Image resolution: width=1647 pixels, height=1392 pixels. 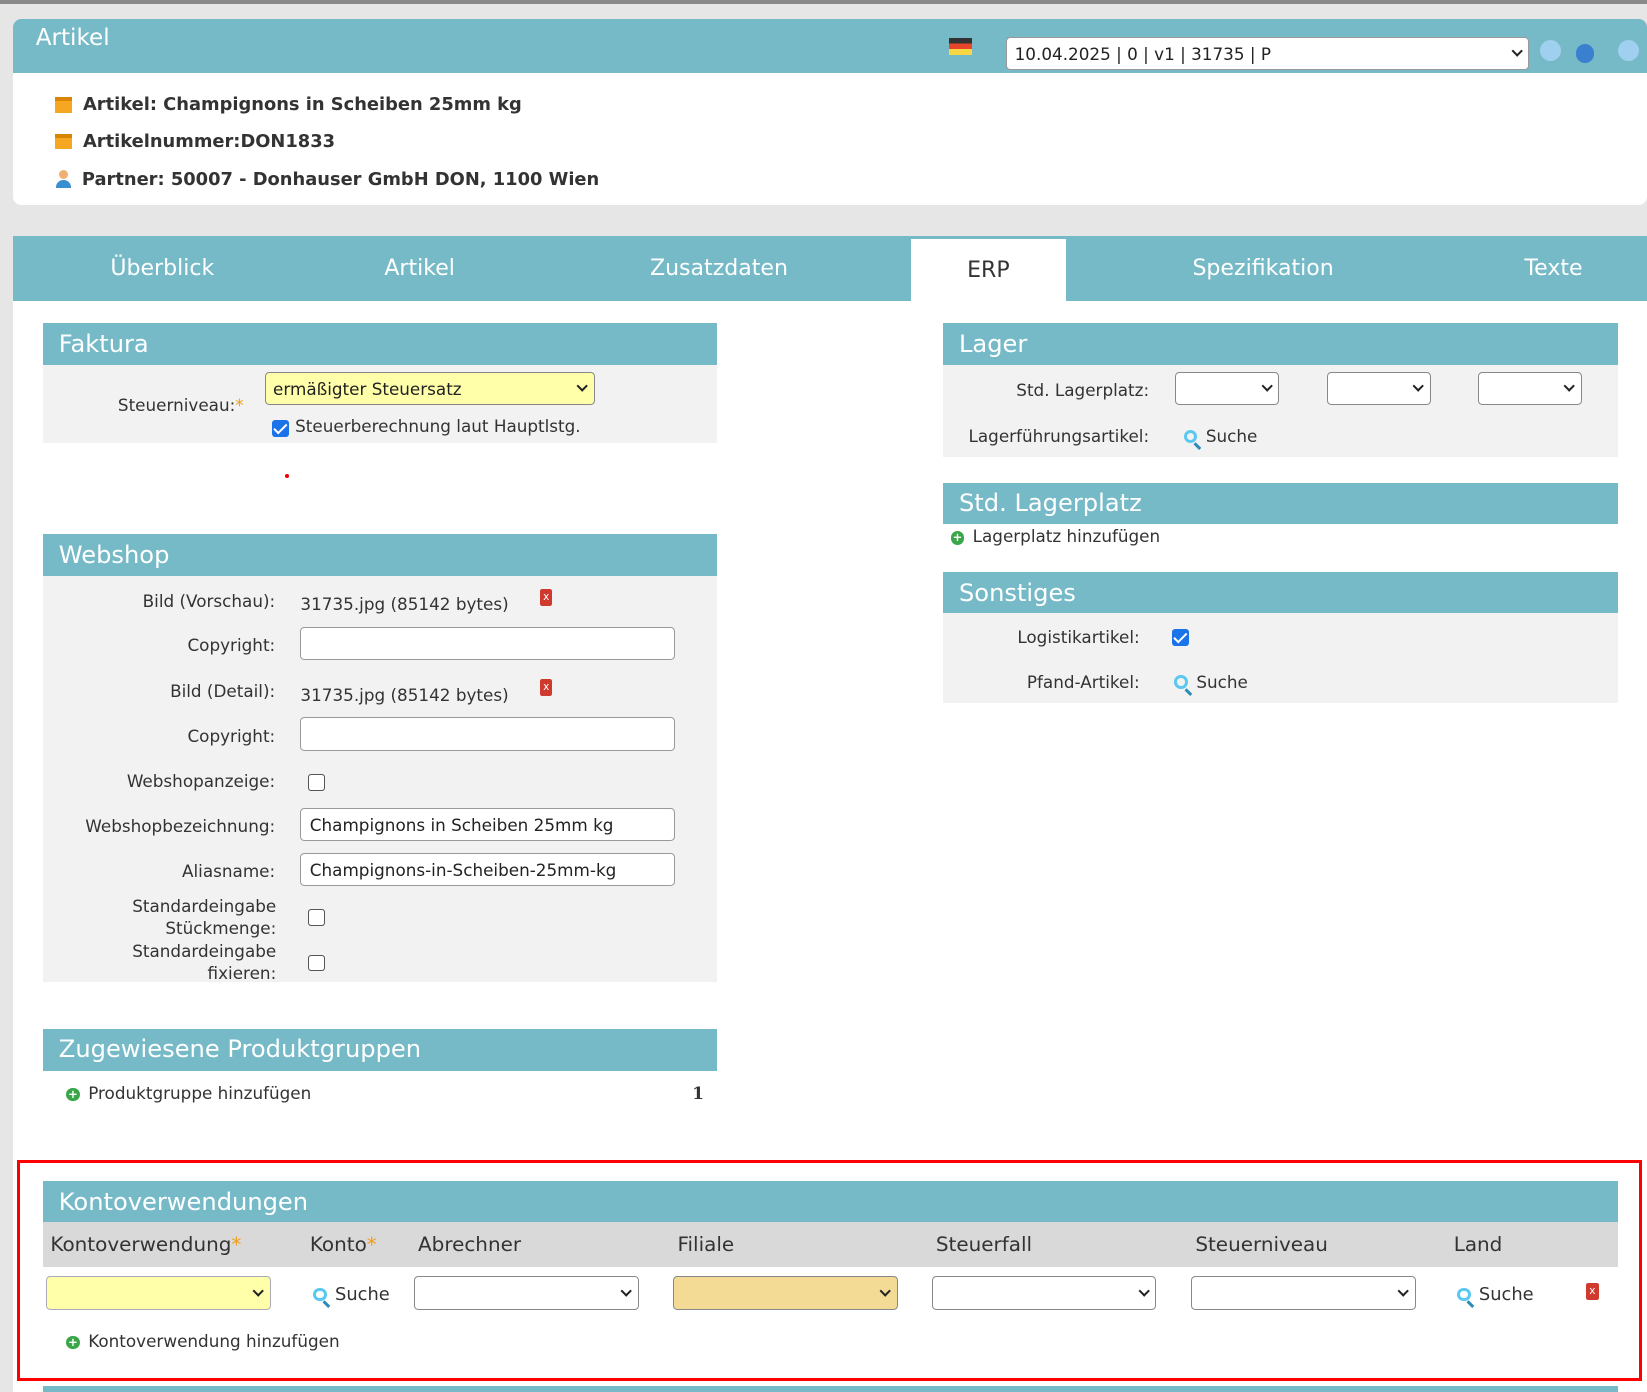 I want to click on copyright-input, so click(x=488, y=643).